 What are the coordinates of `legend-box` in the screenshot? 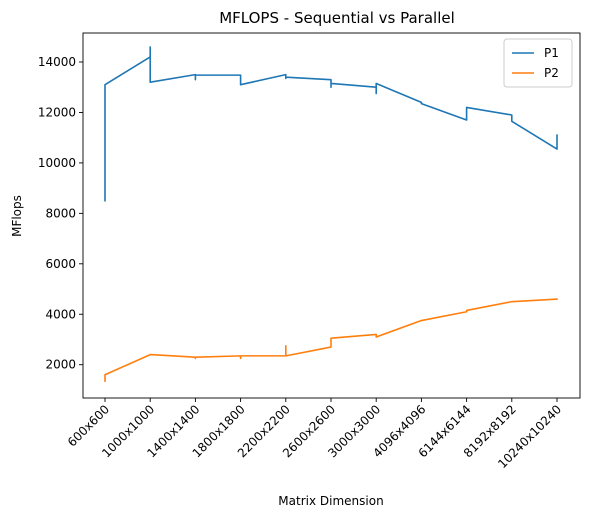 It's located at (538, 63).